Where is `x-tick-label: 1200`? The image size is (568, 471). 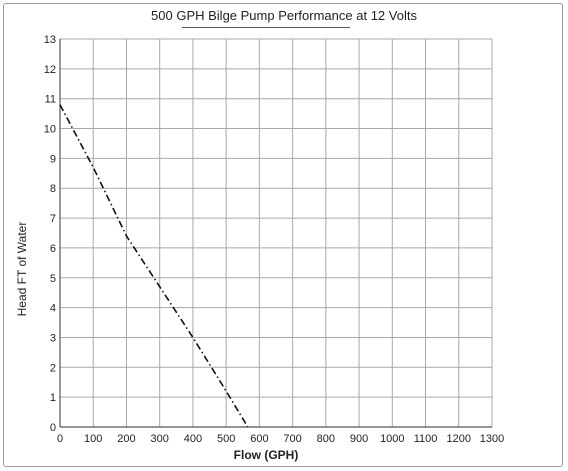 x-tick-label: 1200 is located at coordinates (459, 439).